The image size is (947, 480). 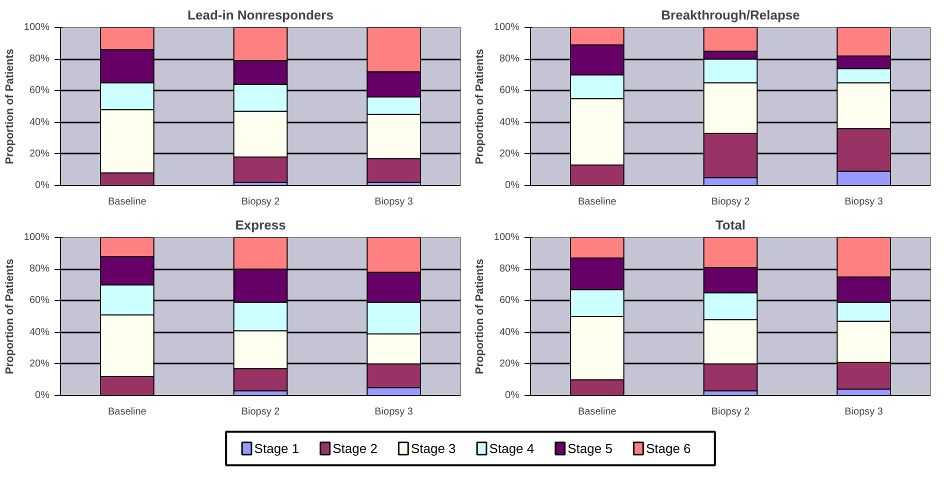 What do you see at coordinates (590, 448) in the screenshot?
I see `legend-label: Stage 5` at bounding box center [590, 448].